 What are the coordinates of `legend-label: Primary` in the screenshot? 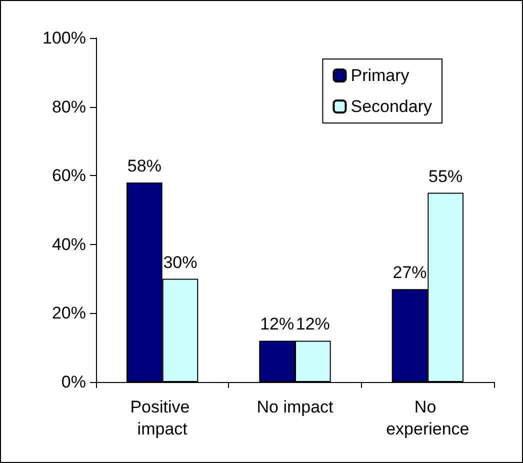 It's located at (380, 75).